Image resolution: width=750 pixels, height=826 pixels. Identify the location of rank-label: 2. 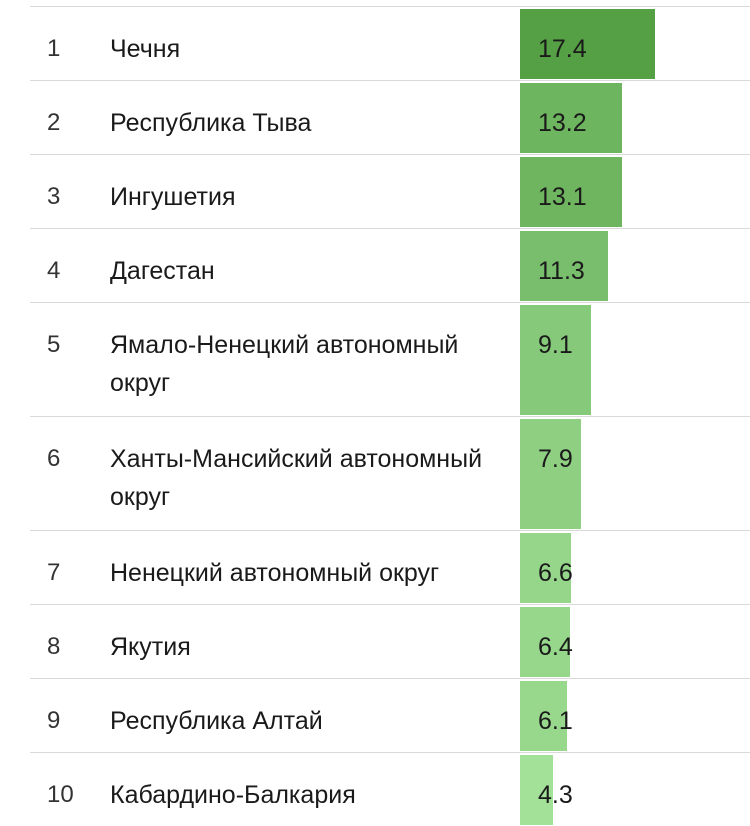
(54, 122).